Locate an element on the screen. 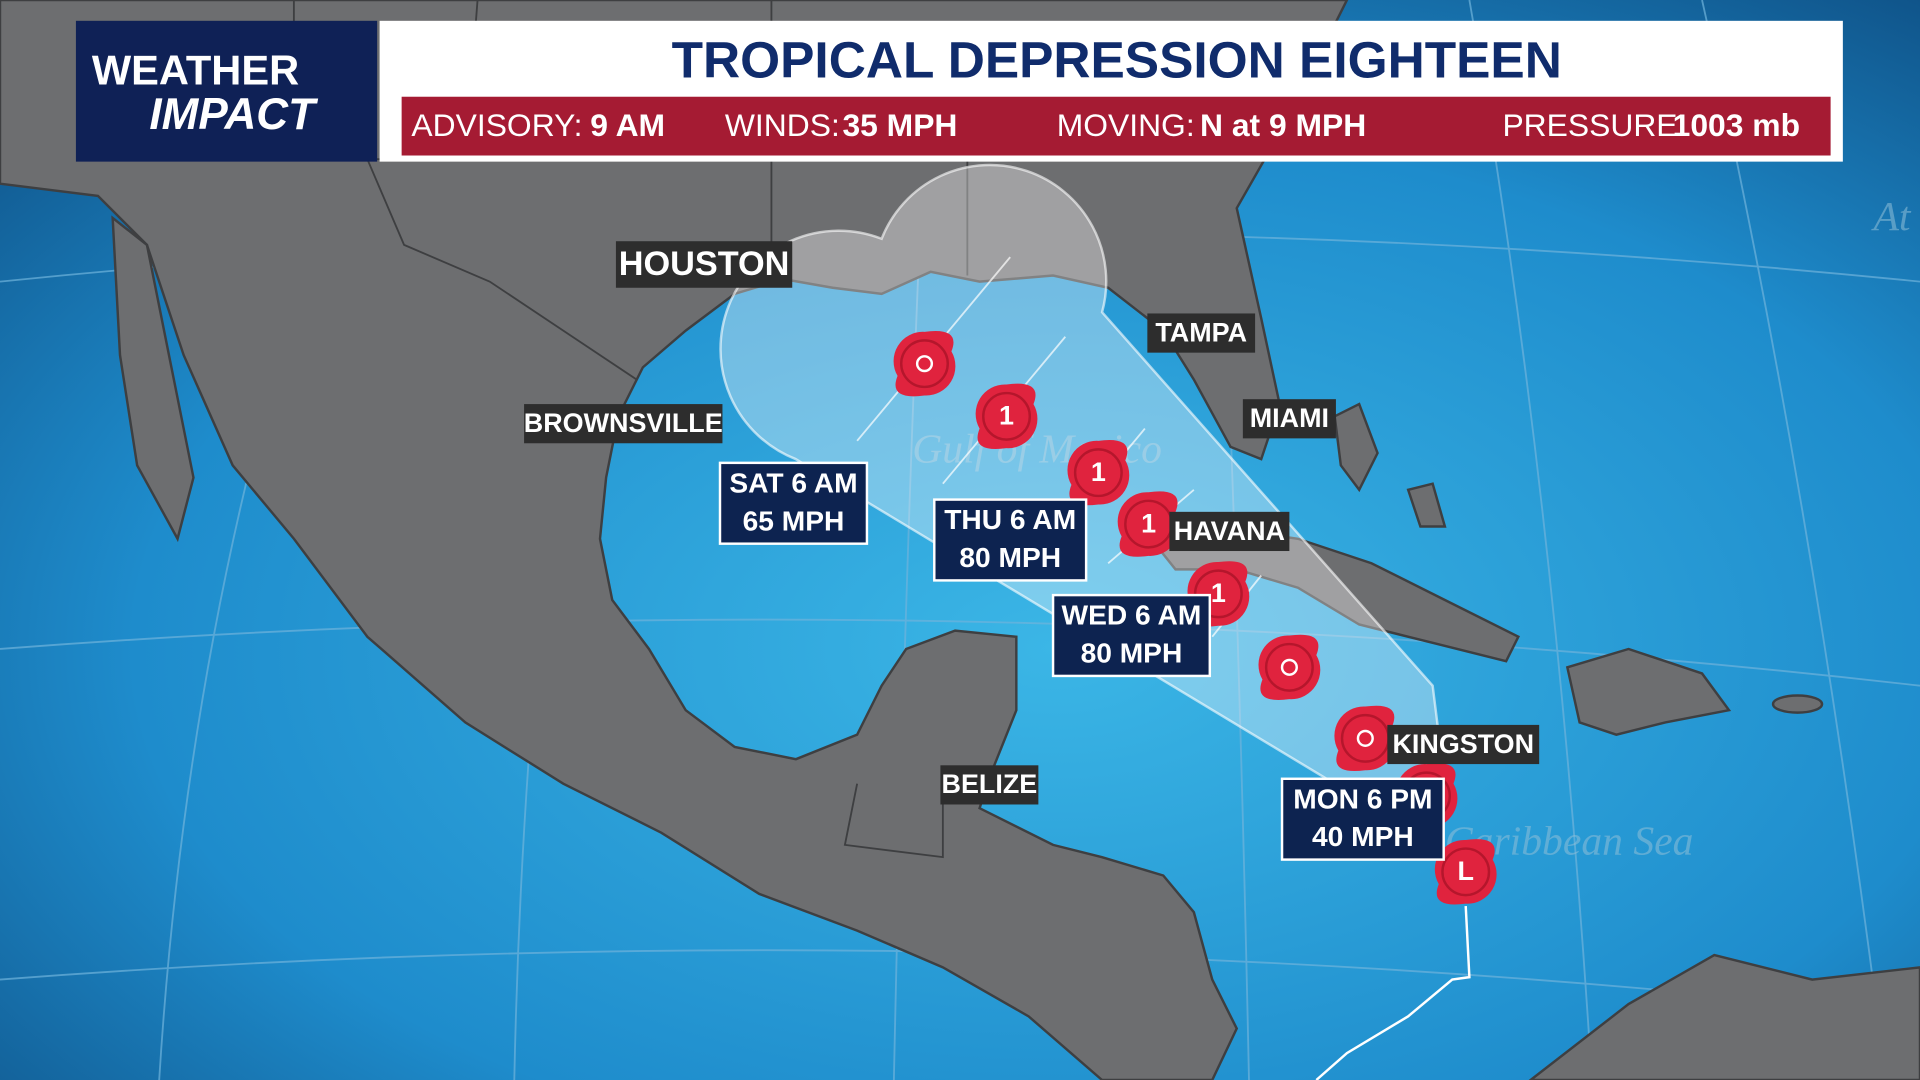 Image resolution: width=1920 pixels, height=1080 pixels. forecast-wind: 40 MPH is located at coordinates (1363, 836).